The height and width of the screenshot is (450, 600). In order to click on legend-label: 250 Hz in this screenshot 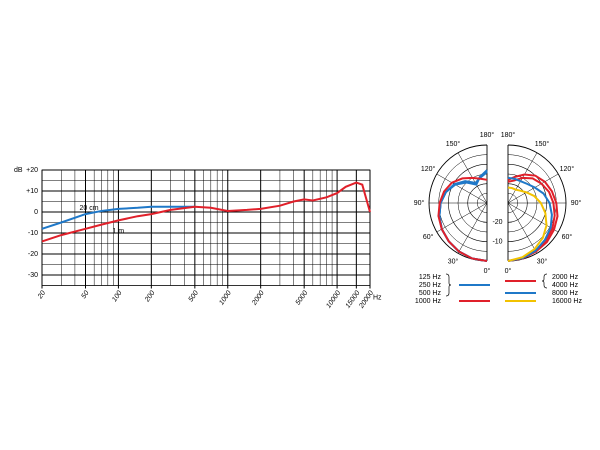, I will do `click(430, 285)`.